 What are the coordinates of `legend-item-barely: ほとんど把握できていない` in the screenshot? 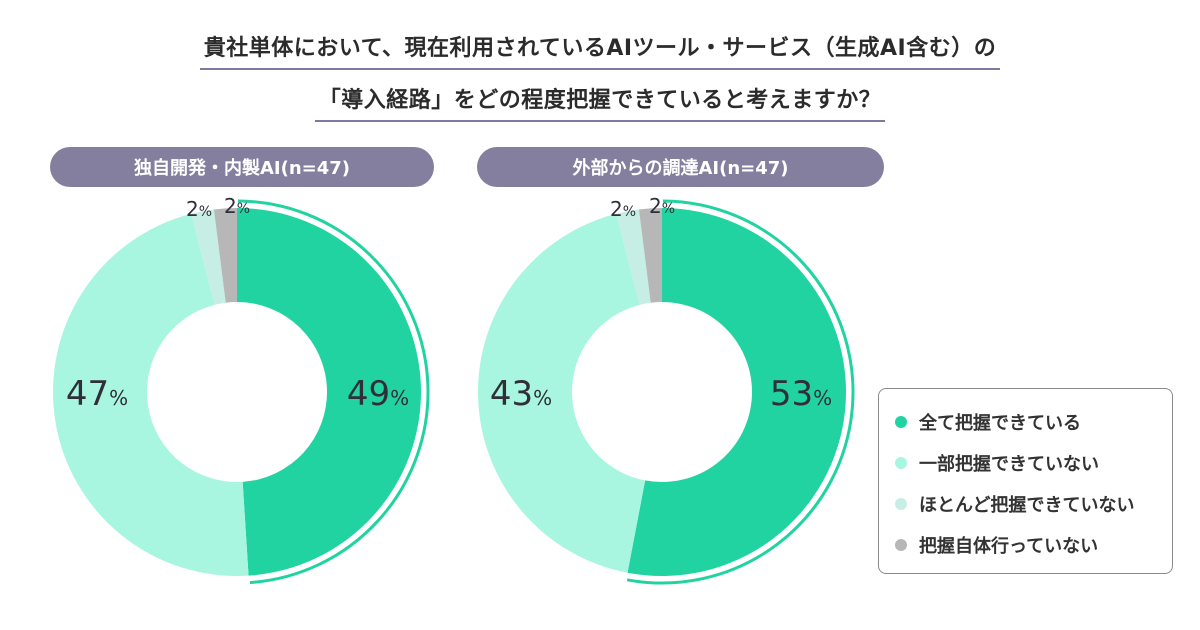 It's located at (1033, 503).